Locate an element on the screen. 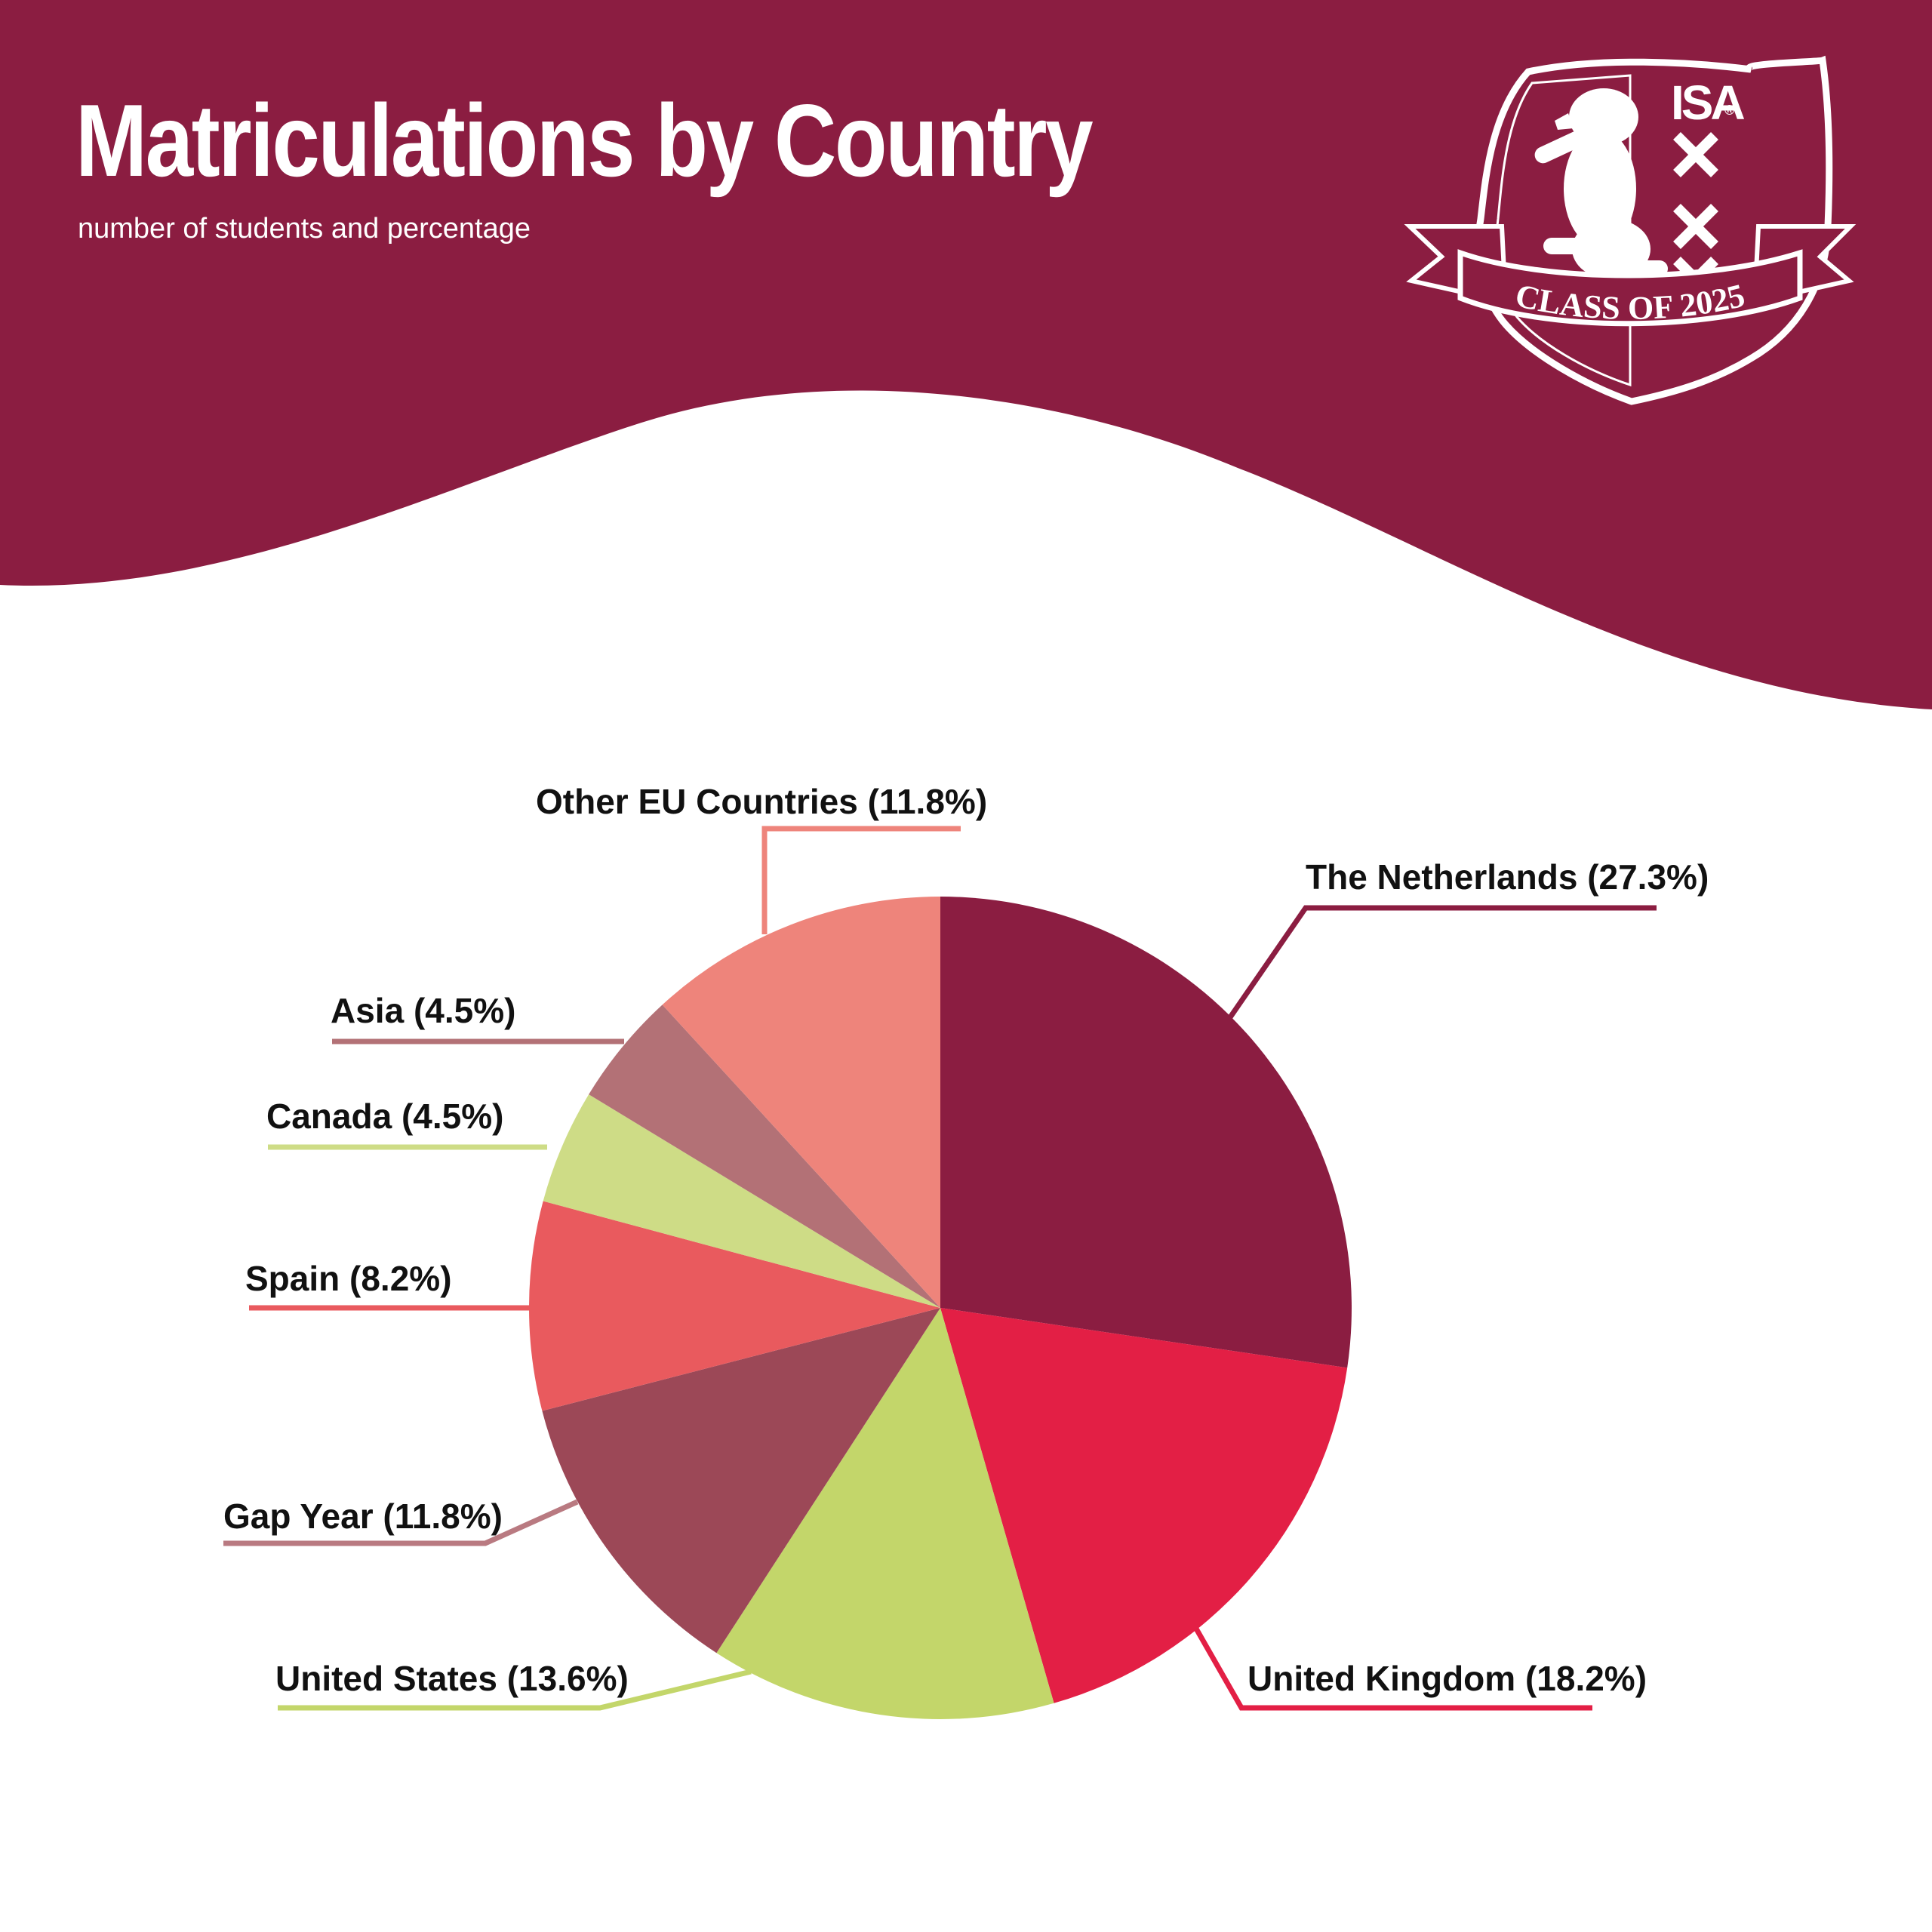 The height and width of the screenshot is (1932, 1932). pie-slice-united-states is located at coordinates (885, 1513).